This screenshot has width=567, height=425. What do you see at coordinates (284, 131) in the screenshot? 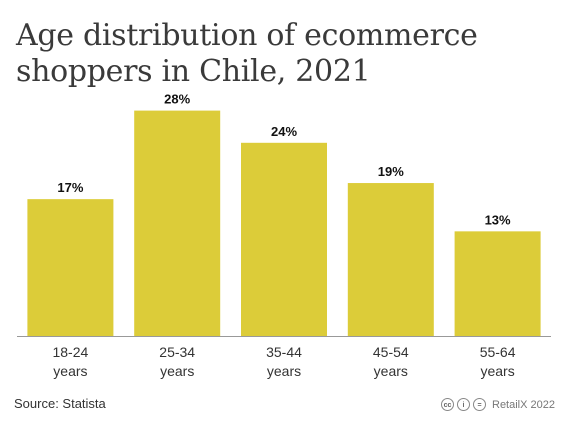
I see `data-label: 24%` at bounding box center [284, 131].